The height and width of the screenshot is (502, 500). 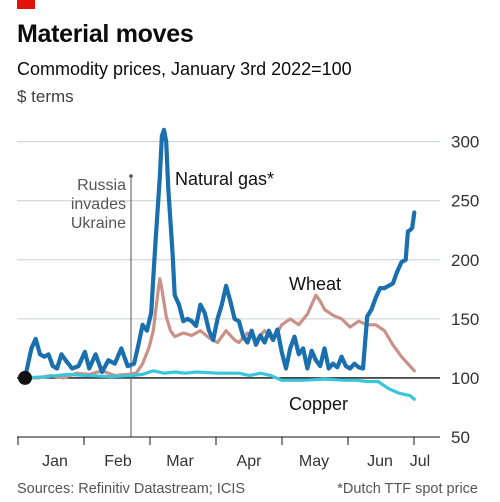 What do you see at coordinates (98, 204) in the screenshot?
I see `annotation-text: invades` at bounding box center [98, 204].